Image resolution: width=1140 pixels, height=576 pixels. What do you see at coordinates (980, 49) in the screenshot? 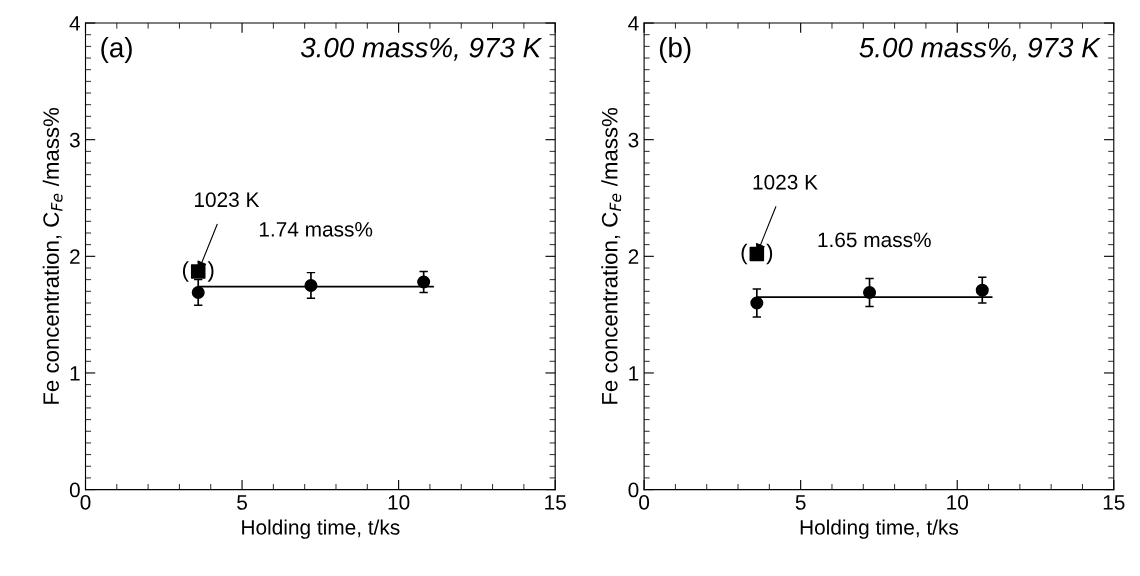
I see `annotation: 5.00 mass%, 973 K` at bounding box center [980, 49].